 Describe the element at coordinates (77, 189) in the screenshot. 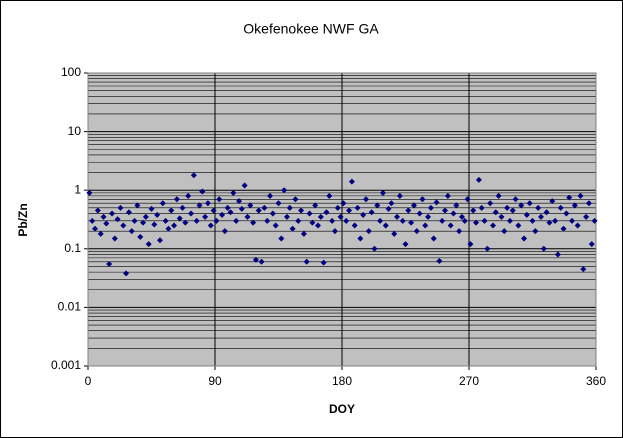

I see `y-tick-label: 1` at that location.